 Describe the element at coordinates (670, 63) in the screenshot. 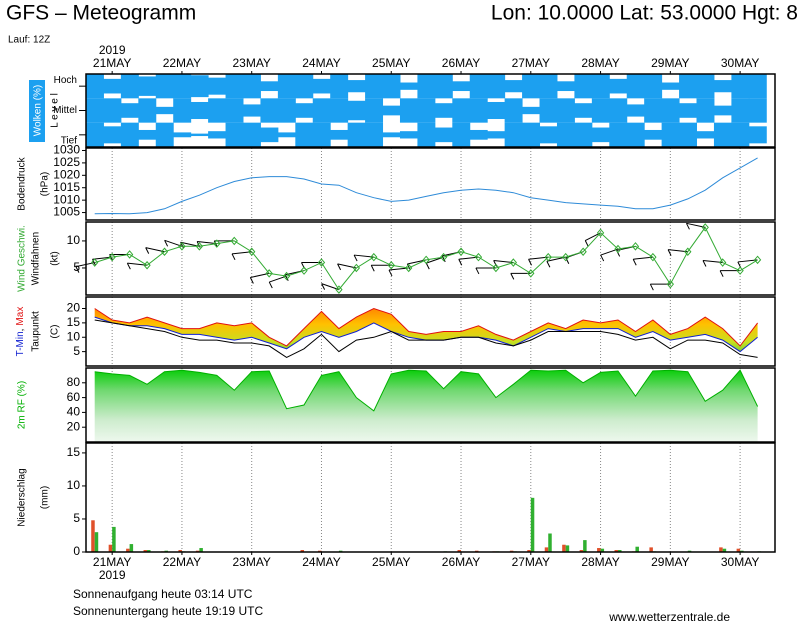

I see `x-tick-label: 29MAY` at that location.